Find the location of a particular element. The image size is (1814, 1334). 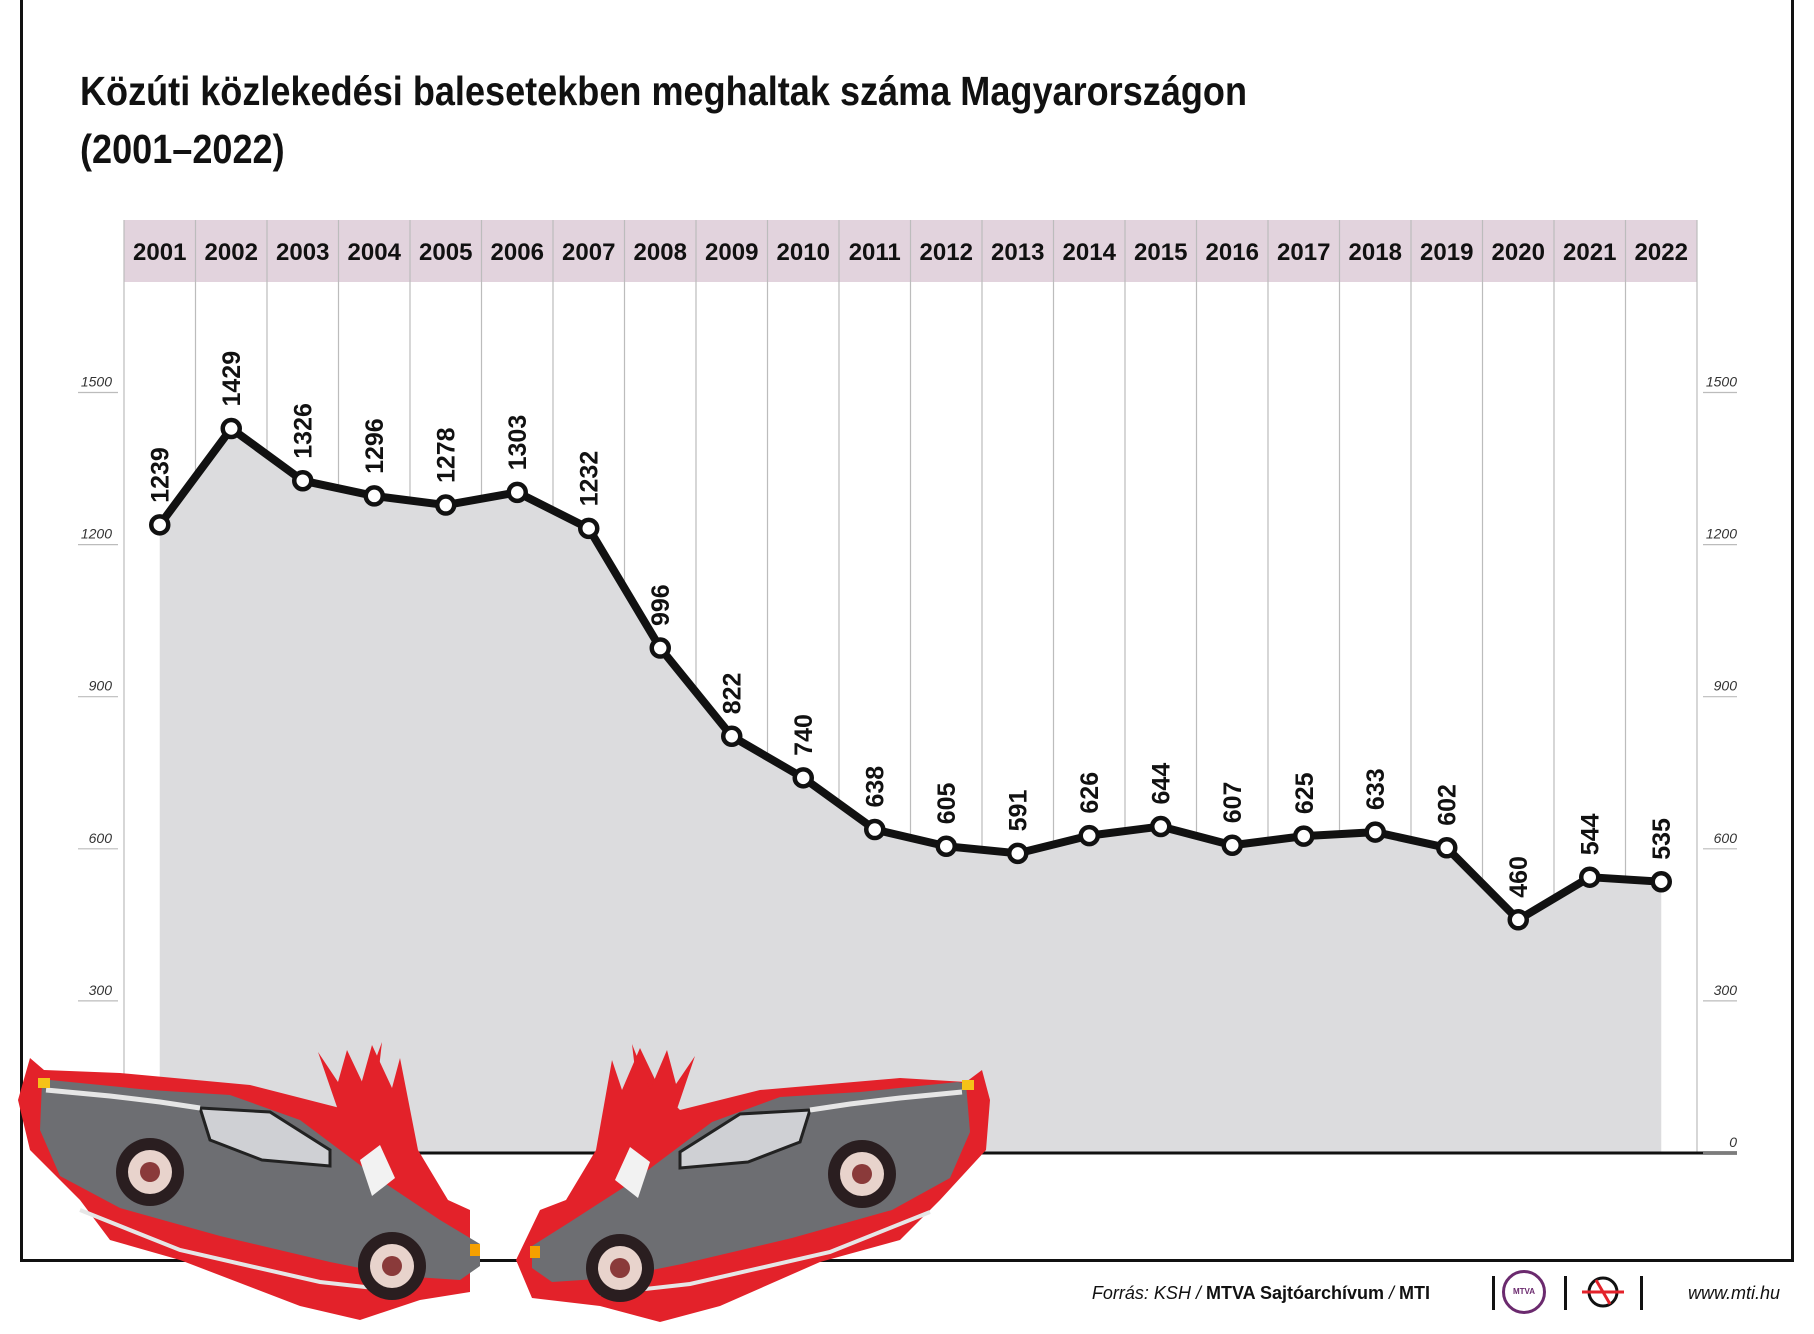

data-label: 1239 is located at coordinates (161, 475).